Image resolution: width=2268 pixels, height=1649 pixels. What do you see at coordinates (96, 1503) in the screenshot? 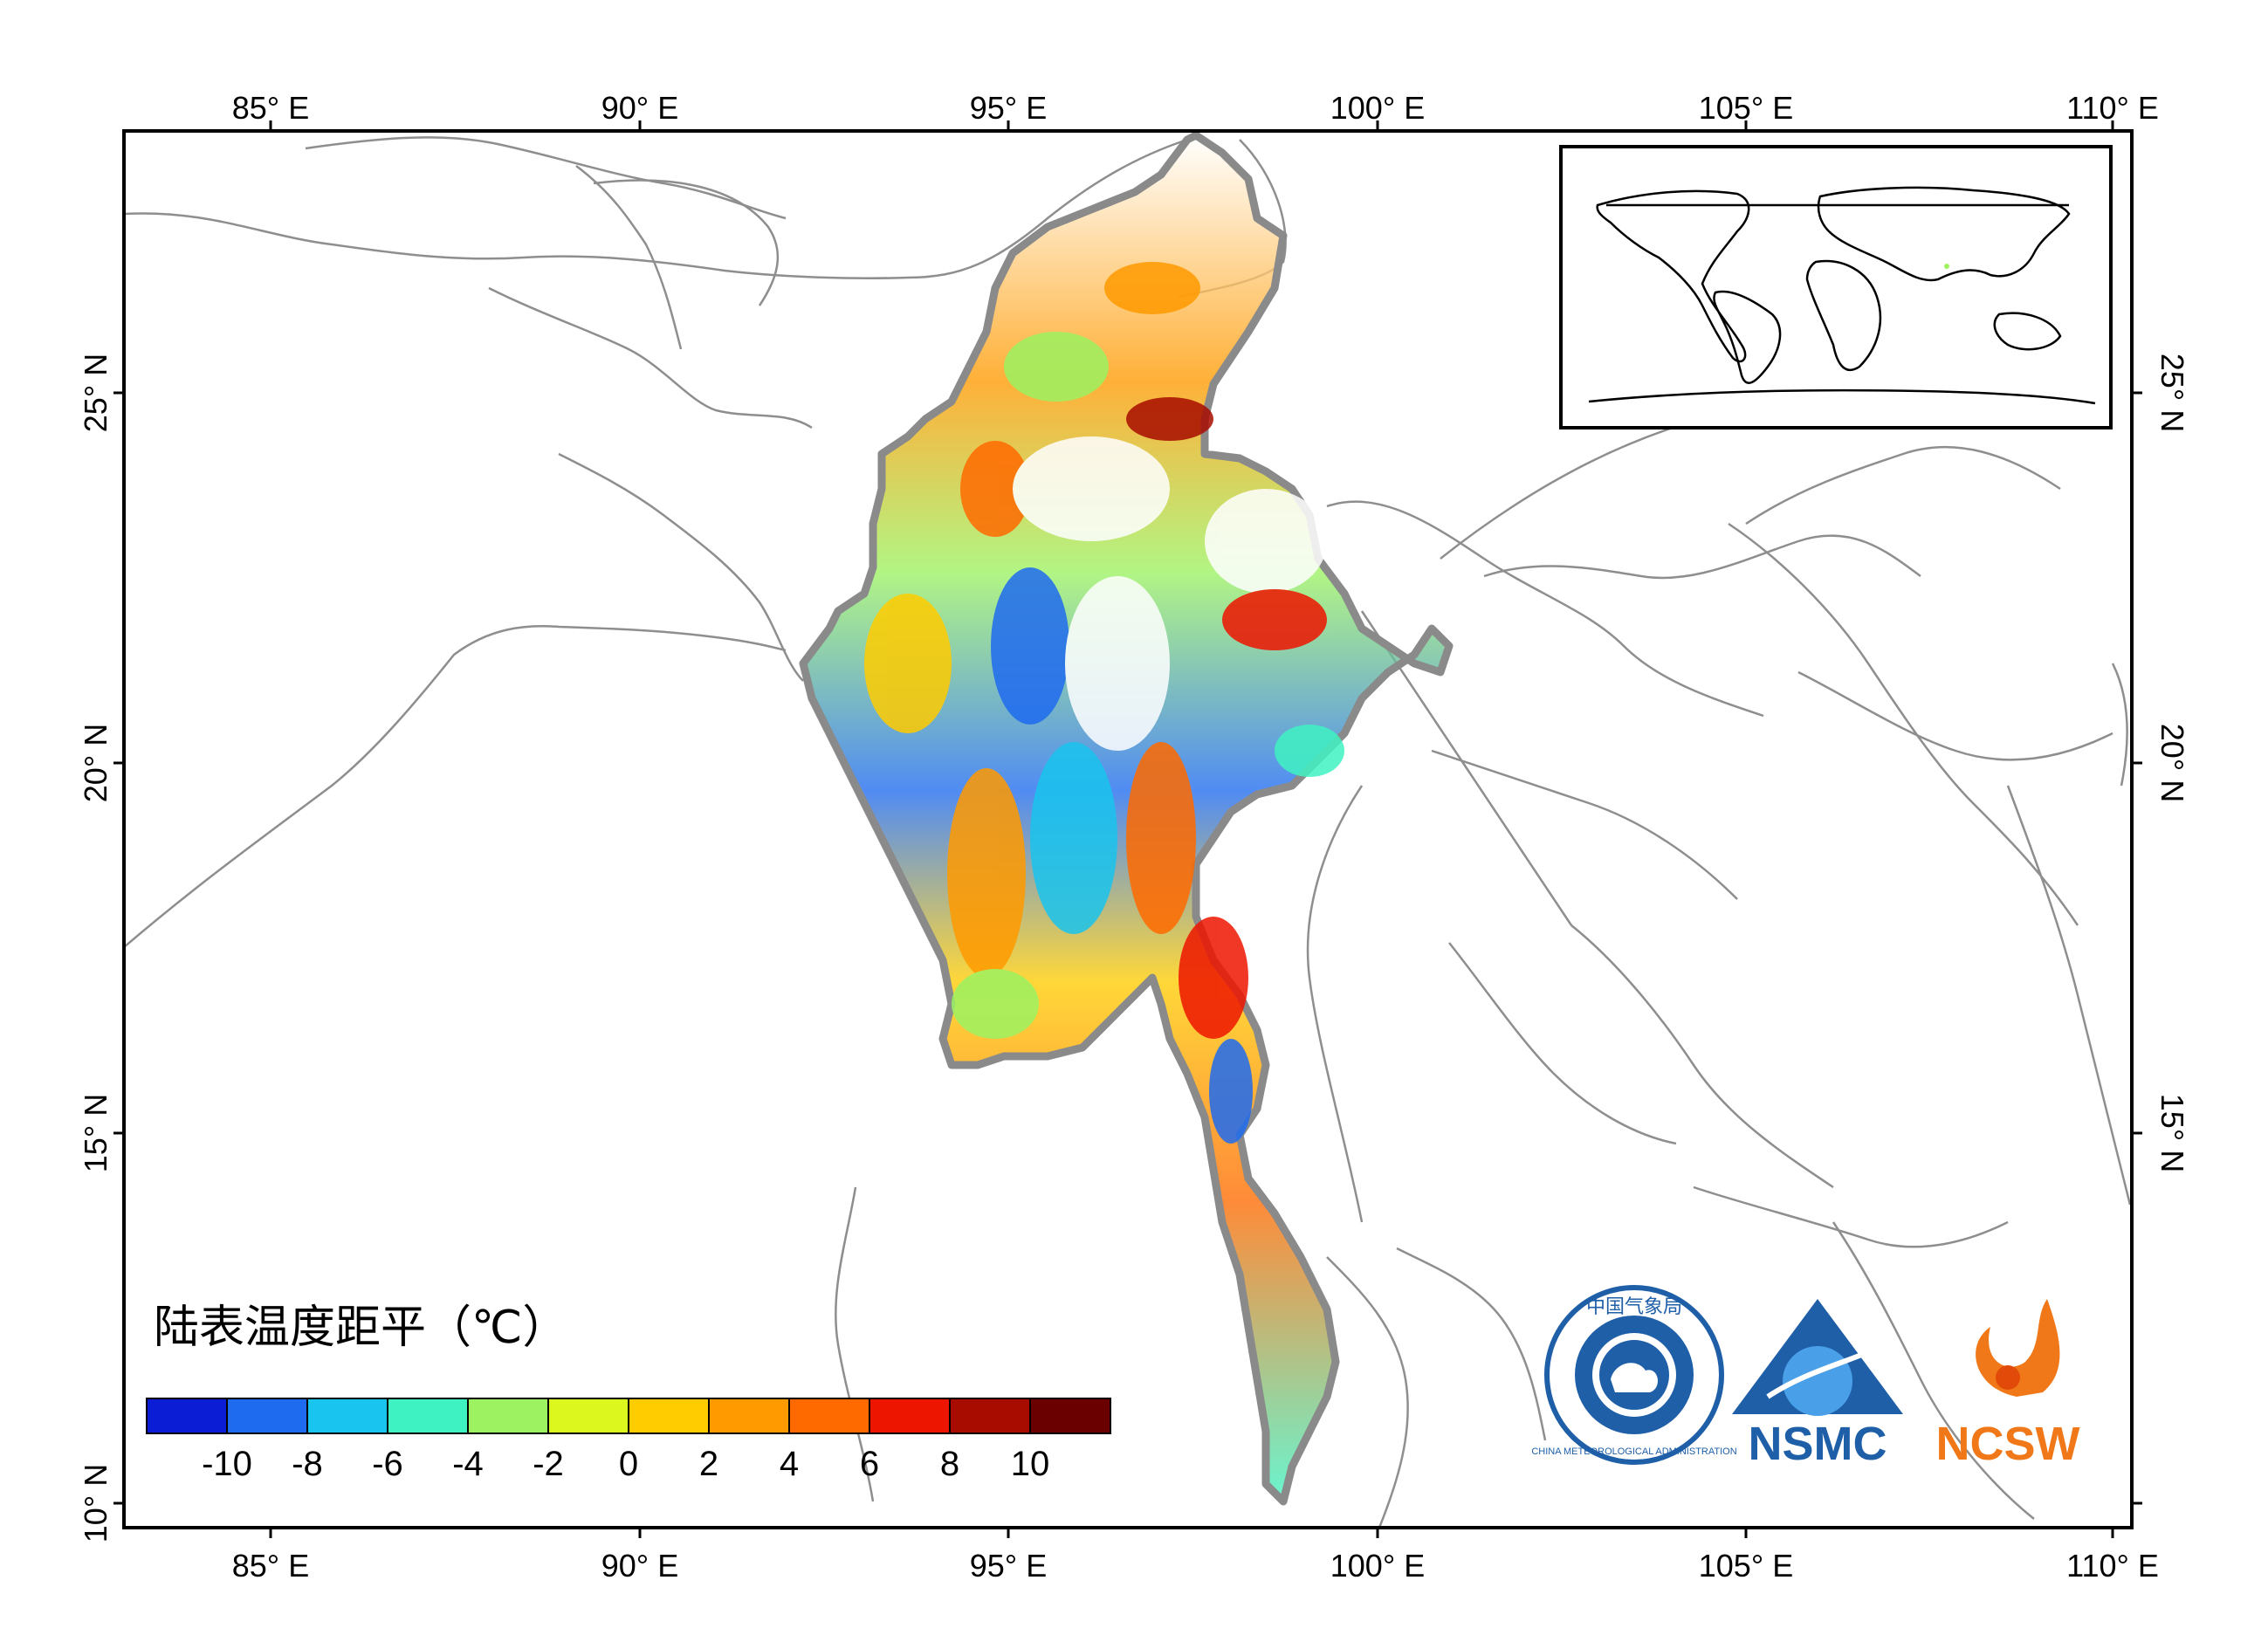
I see `lat-label-left: 10° N` at bounding box center [96, 1503].